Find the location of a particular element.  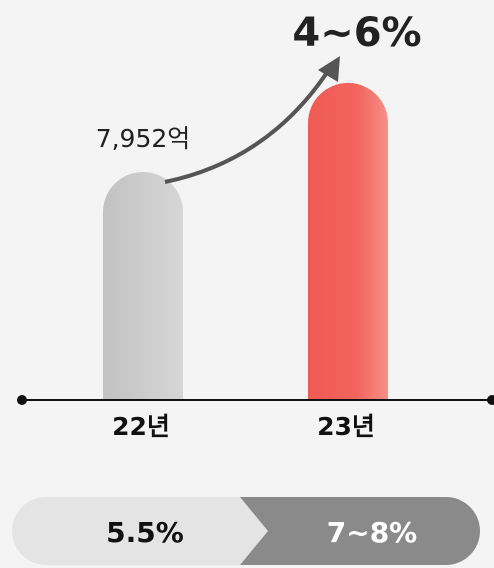

x-tick-label: 23년 is located at coordinates (346, 426).